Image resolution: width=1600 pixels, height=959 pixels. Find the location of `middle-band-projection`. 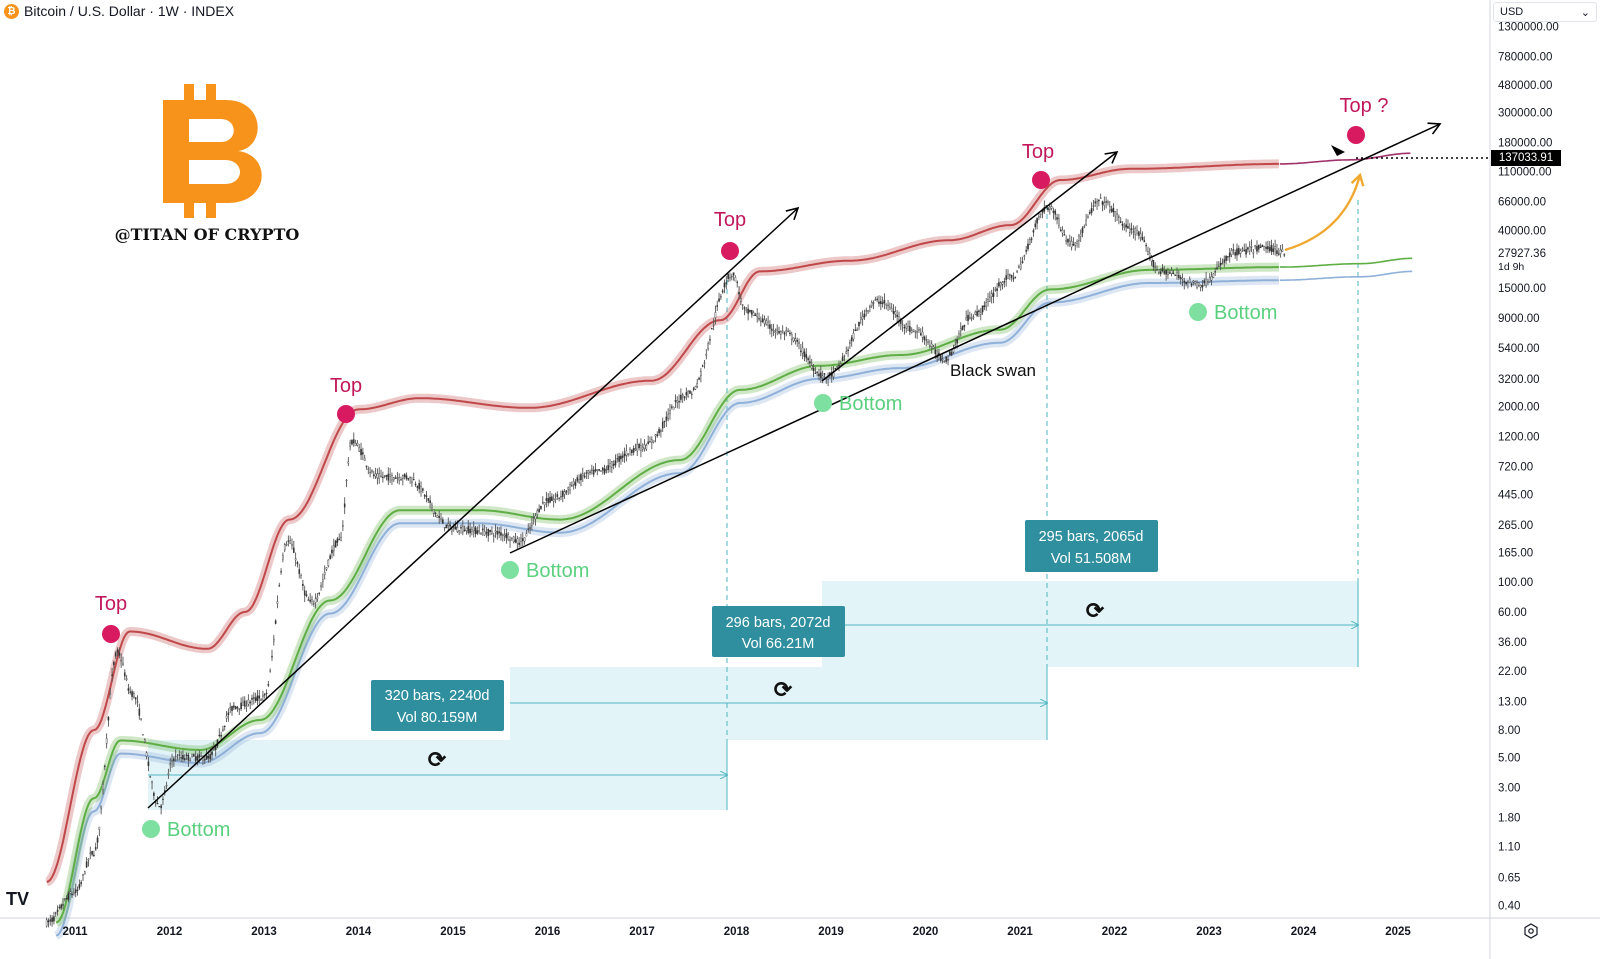

middle-band-projection is located at coordinates (1346, 262).